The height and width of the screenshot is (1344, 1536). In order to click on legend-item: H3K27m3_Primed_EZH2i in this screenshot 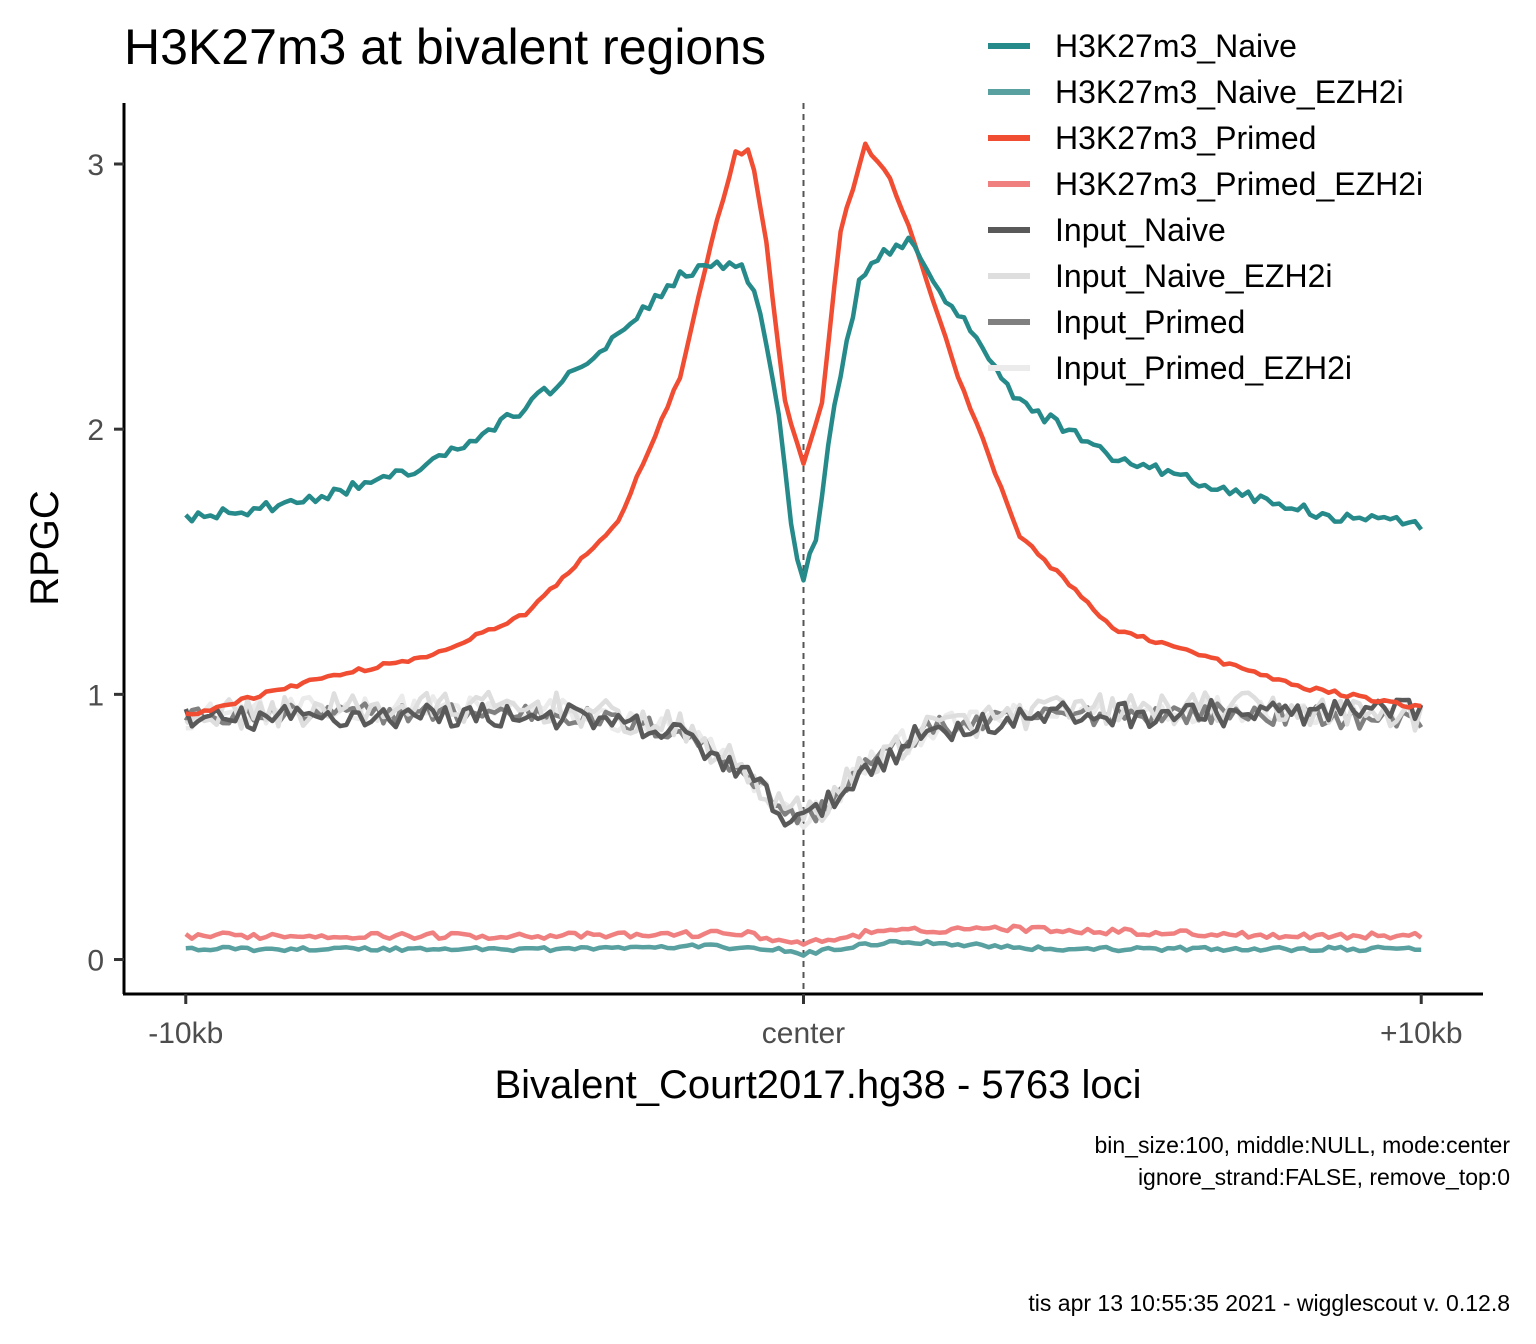, I will do `click(1205, 184)`.